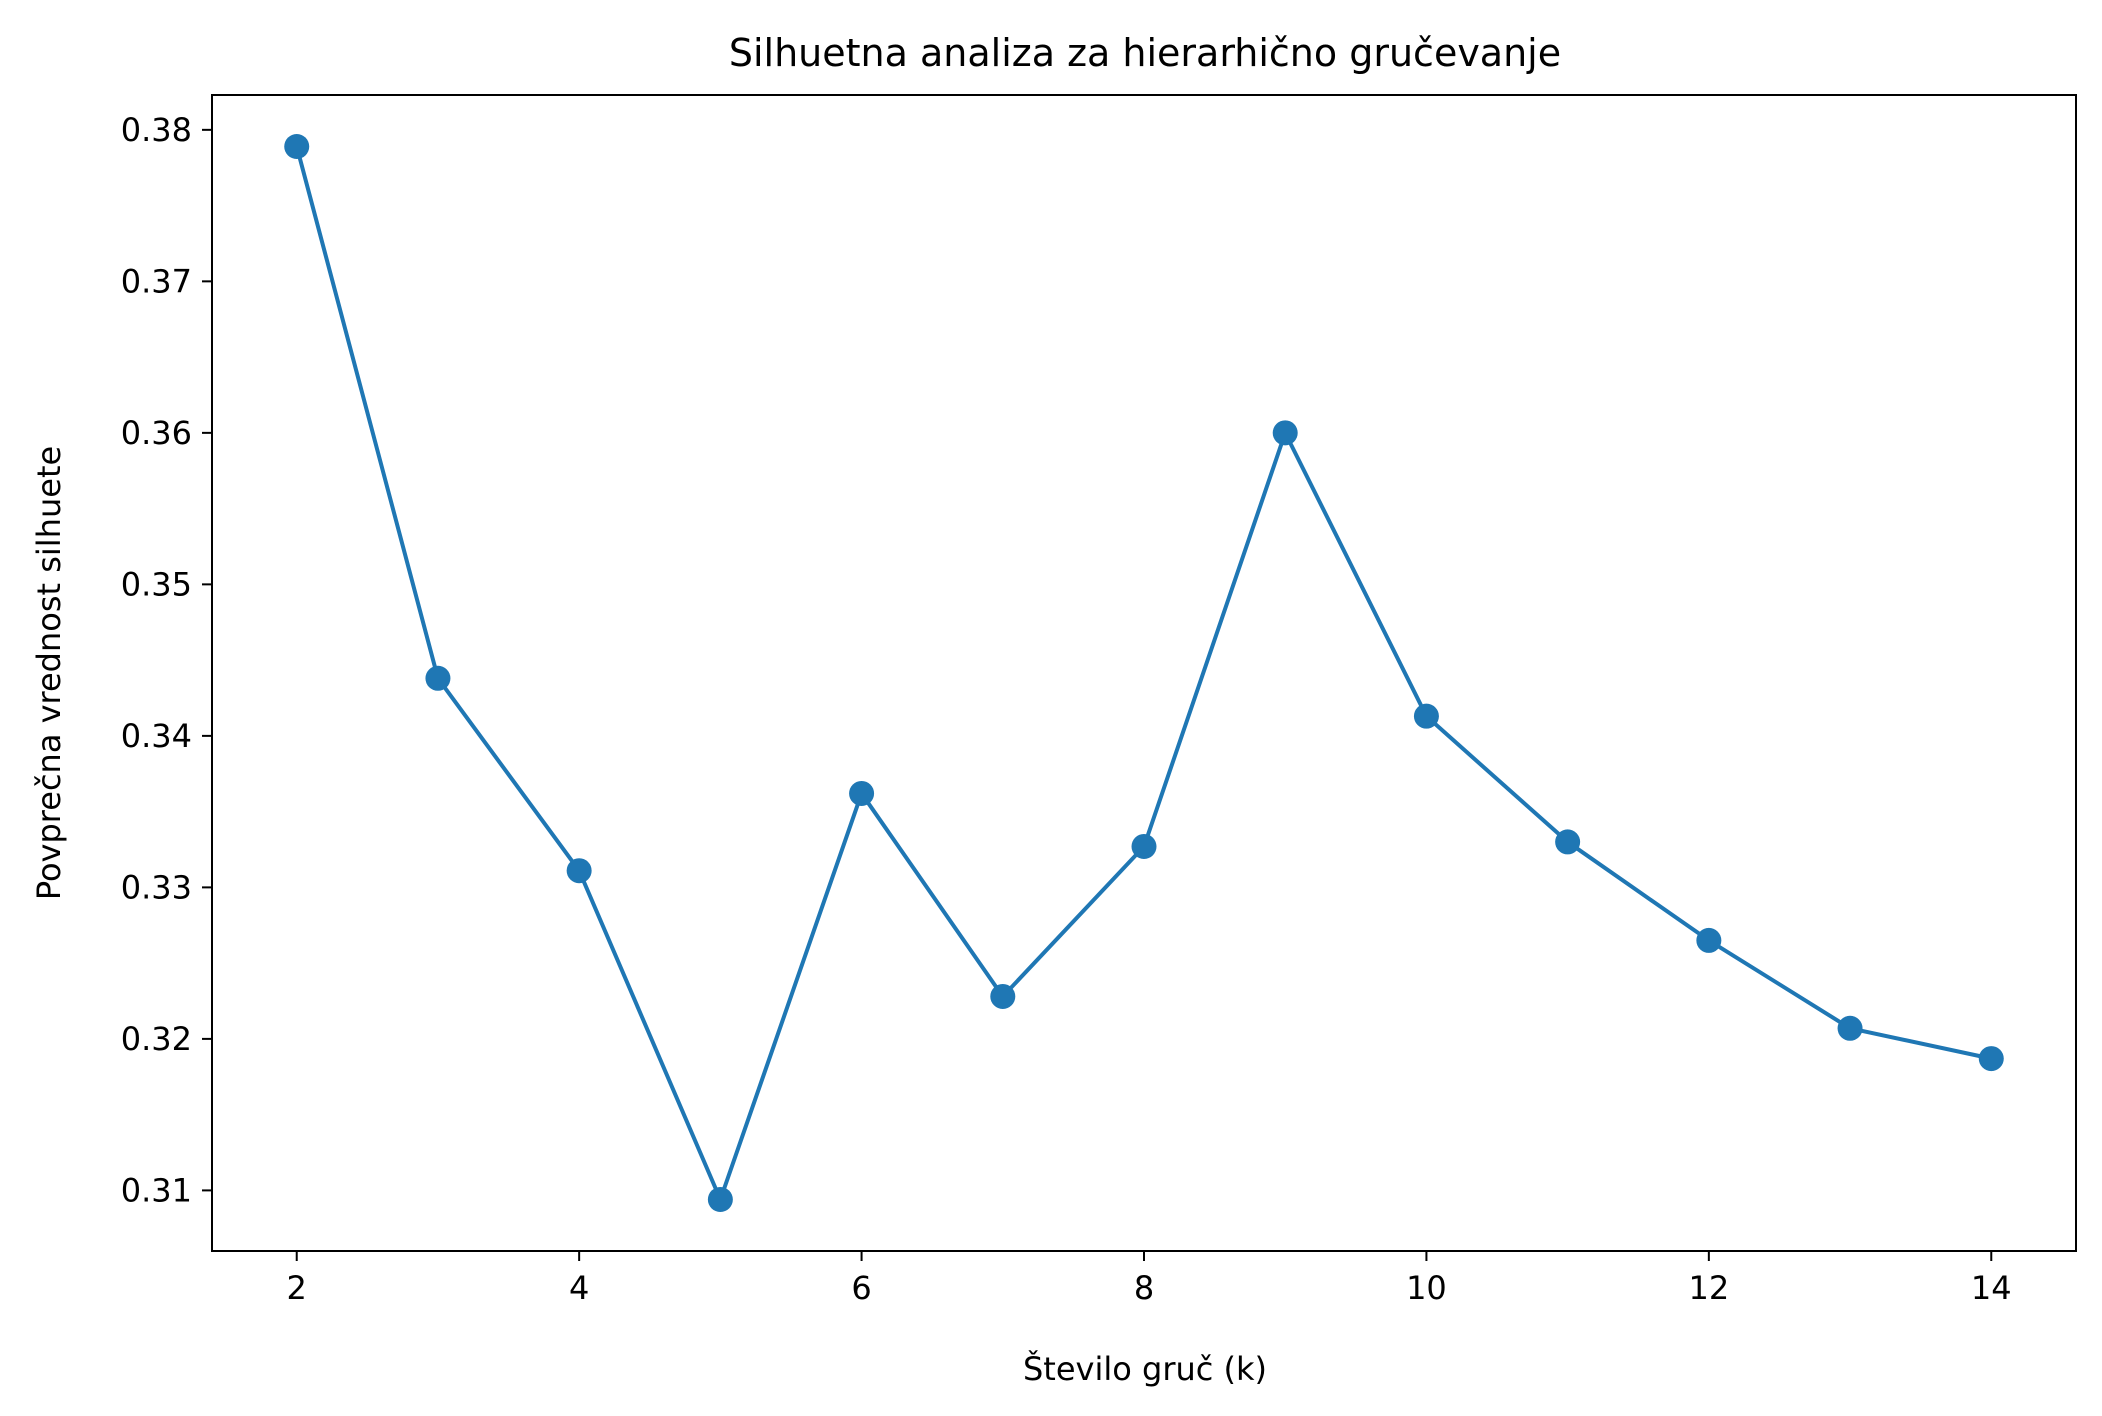  What do you see at coordinates (156, 433) in the screenshot?
I see `y-tick-label: 0.36` at bounding box center [156, 433].